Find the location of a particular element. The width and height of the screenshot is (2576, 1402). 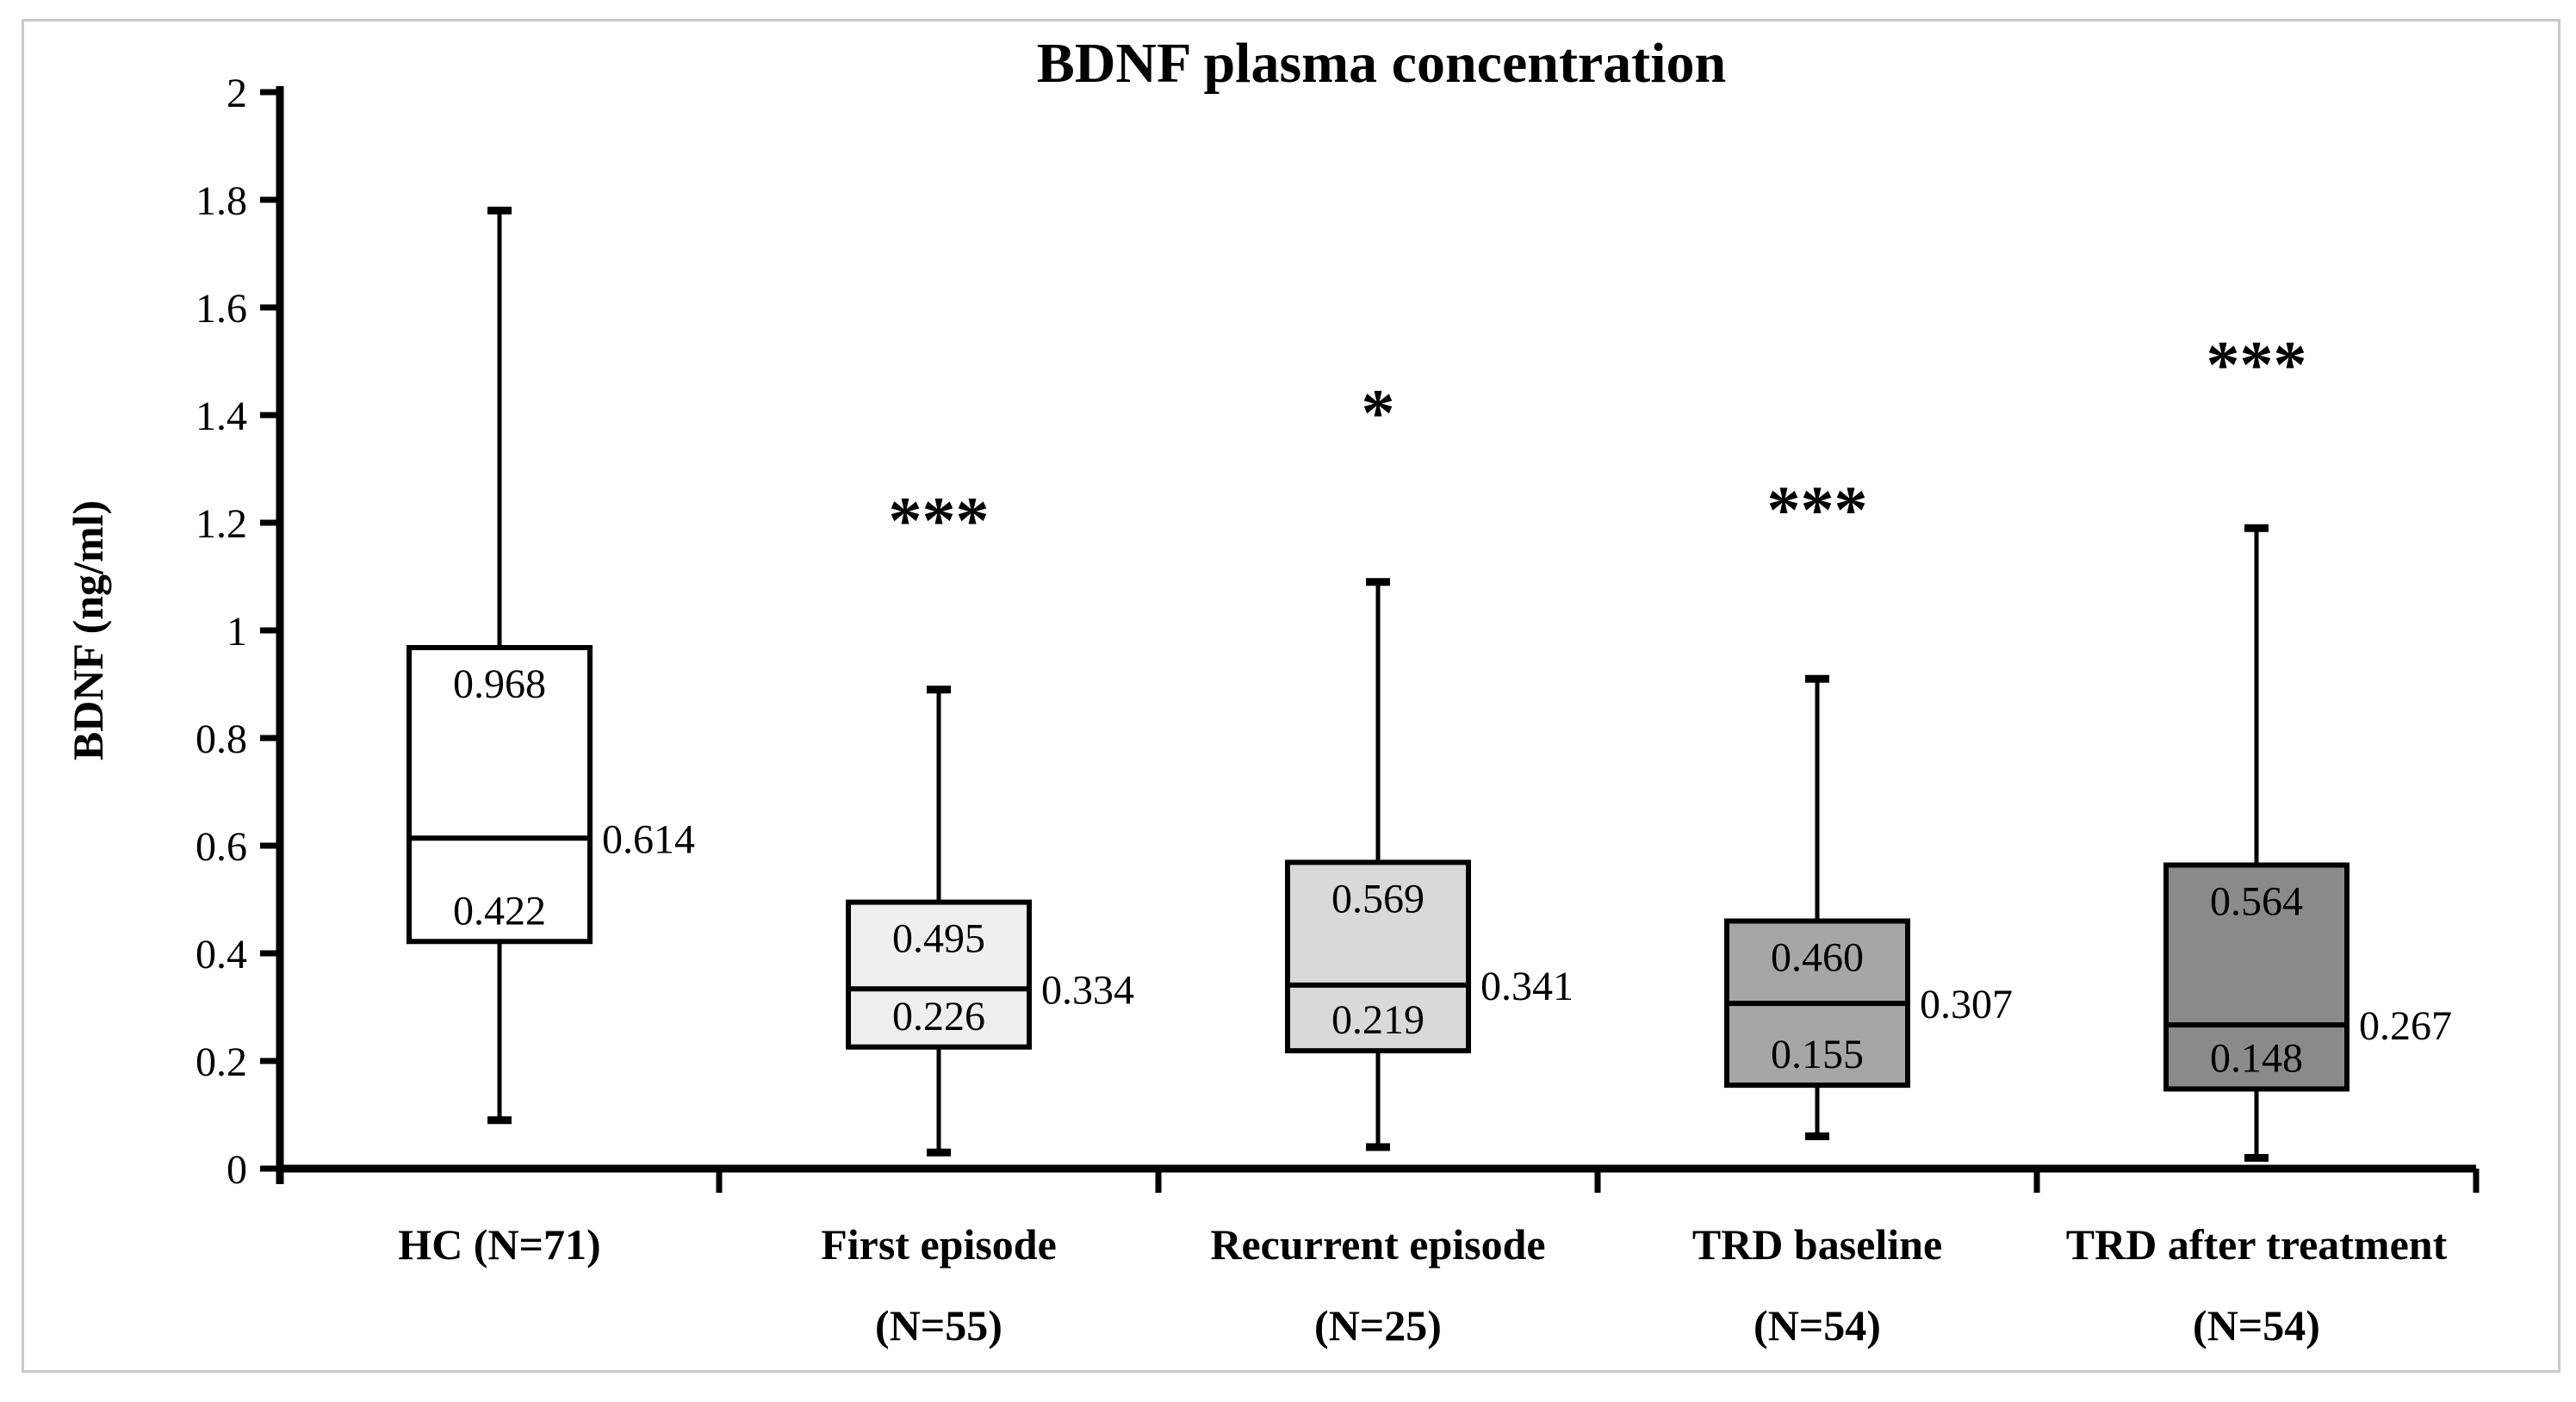

category-label: TRD after treatment is located at coordinates (2257, 1244).